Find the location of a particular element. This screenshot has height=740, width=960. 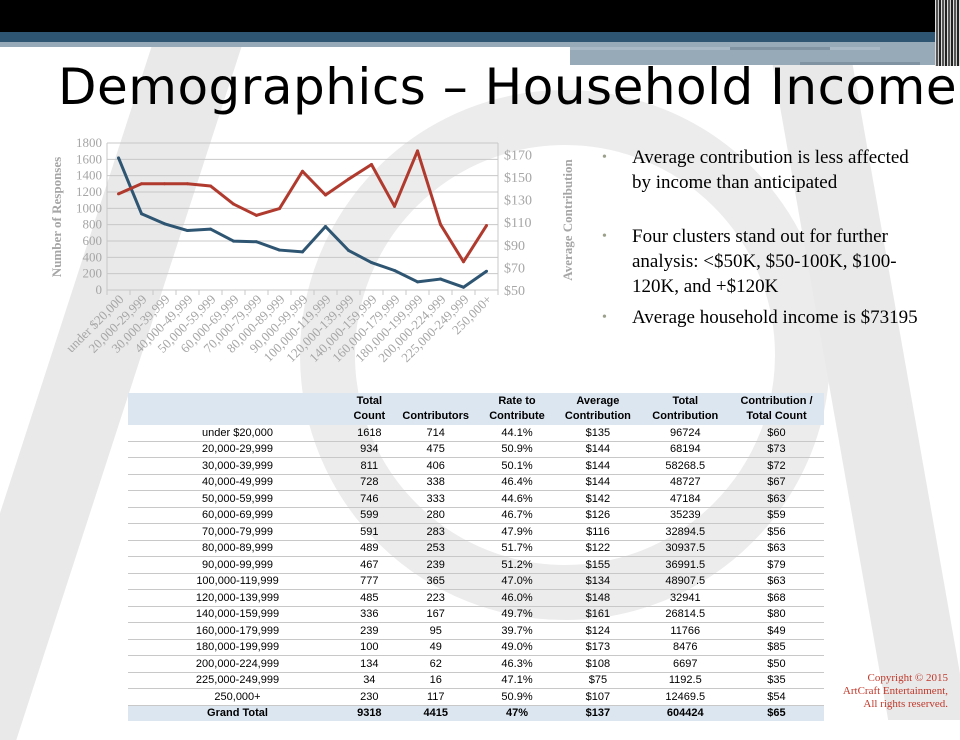

table-cell: 95 is located at coordinates (435, 631).